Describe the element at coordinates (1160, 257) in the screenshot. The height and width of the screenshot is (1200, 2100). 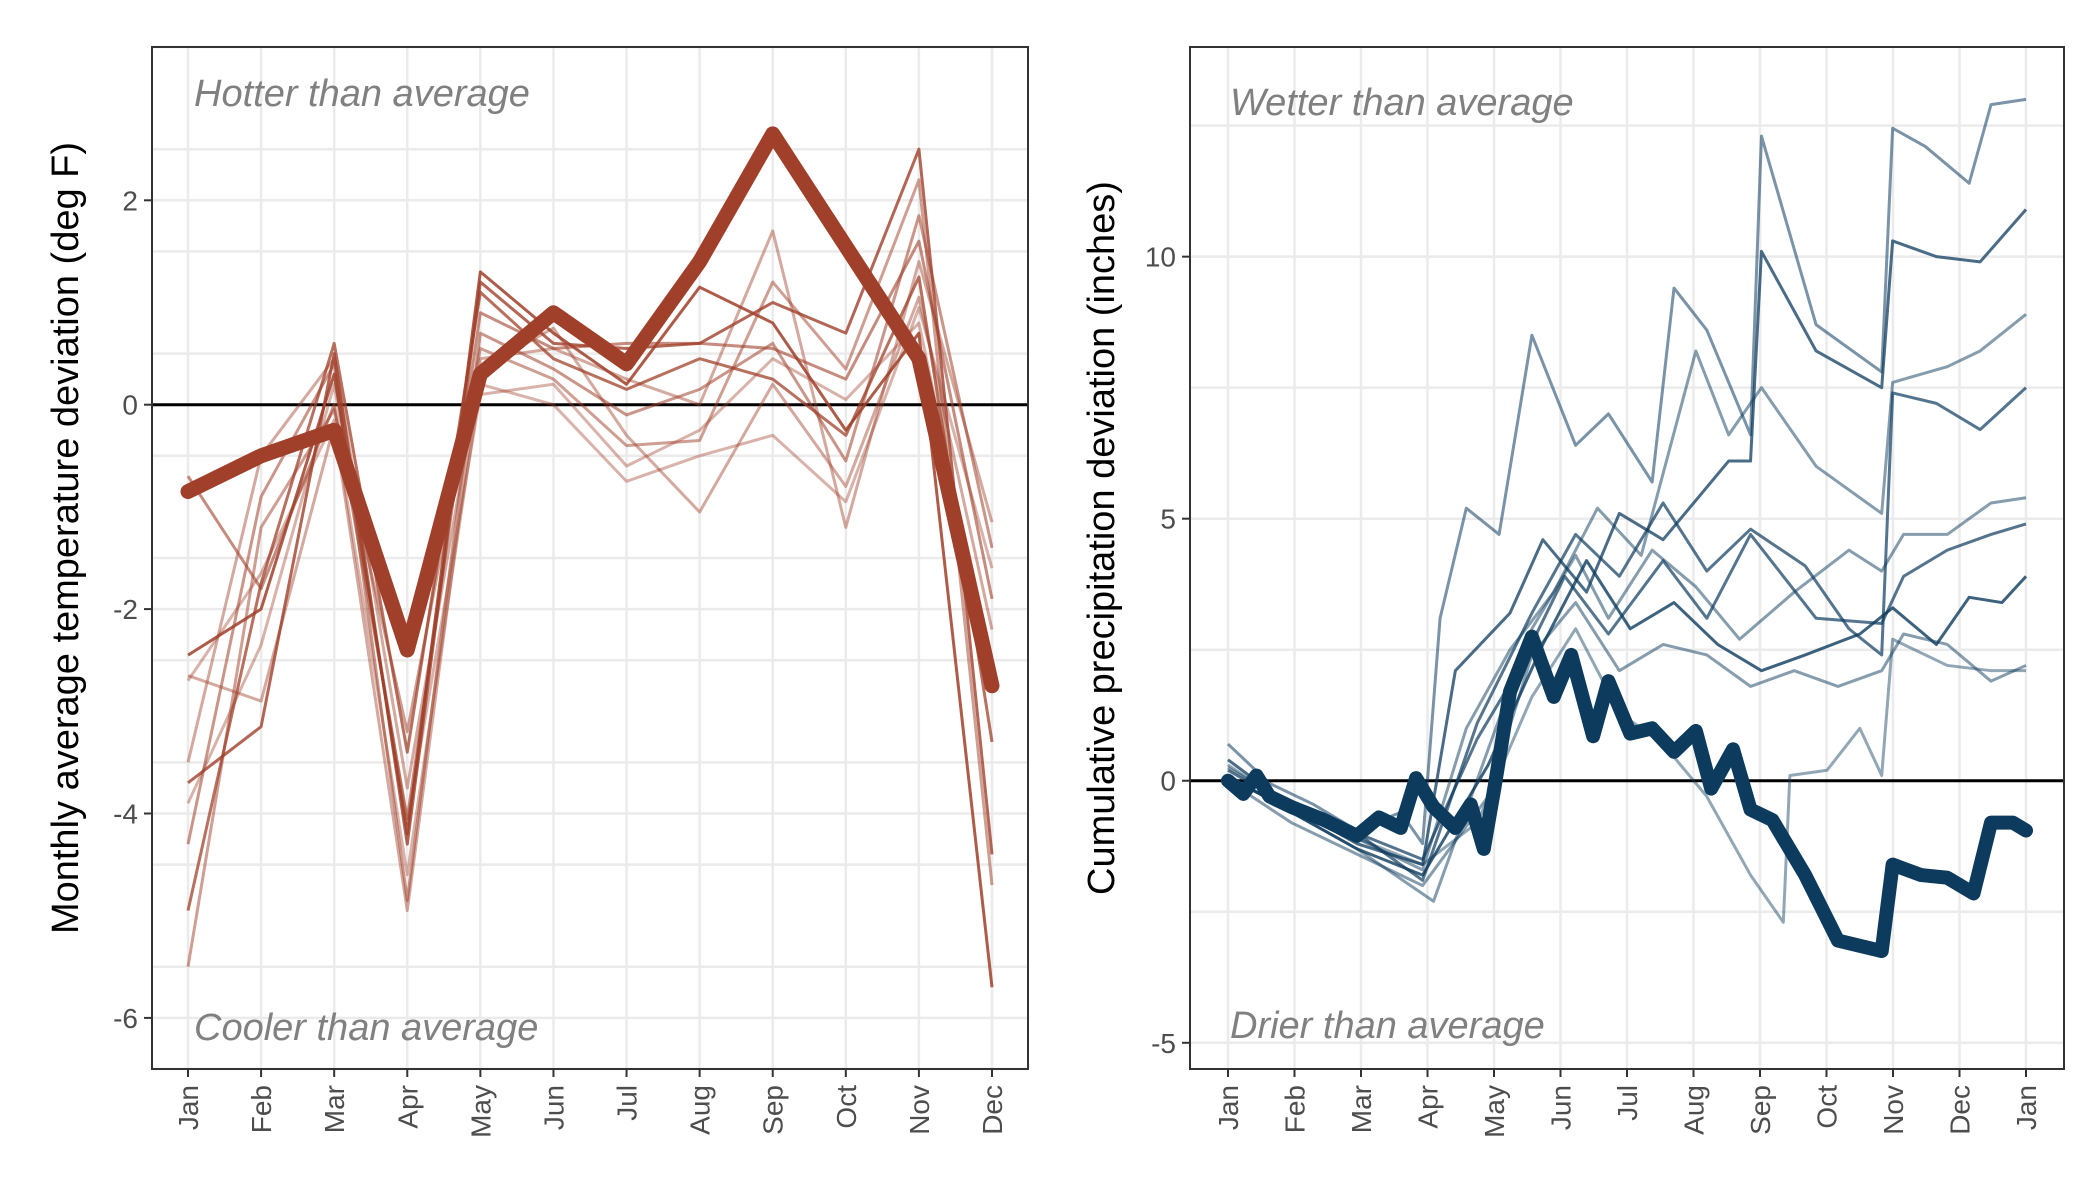
I see `y-tick-label: 10` at that location.